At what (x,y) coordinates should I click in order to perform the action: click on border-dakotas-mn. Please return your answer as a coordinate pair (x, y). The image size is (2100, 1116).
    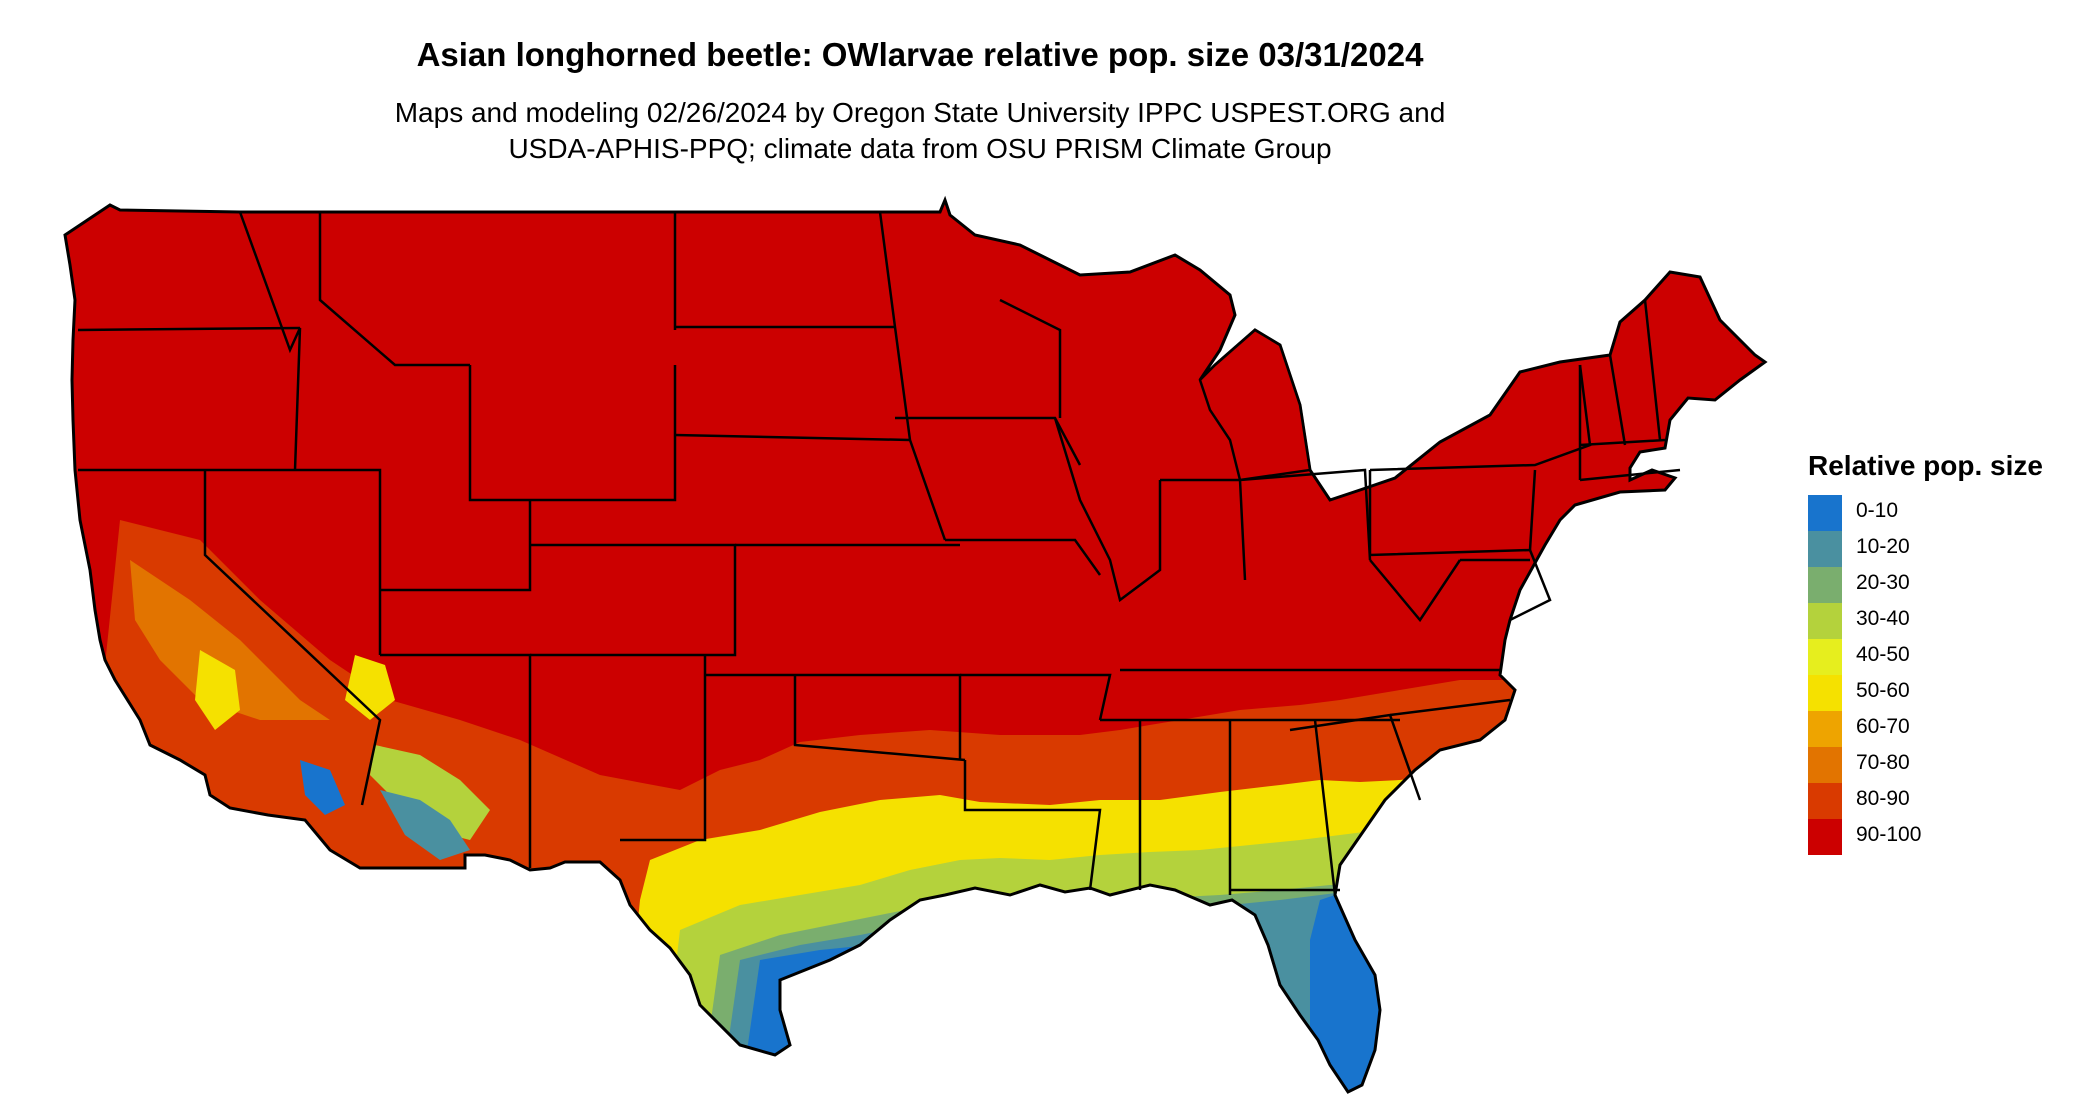
    Looking at the image, I should click on (810, 376).